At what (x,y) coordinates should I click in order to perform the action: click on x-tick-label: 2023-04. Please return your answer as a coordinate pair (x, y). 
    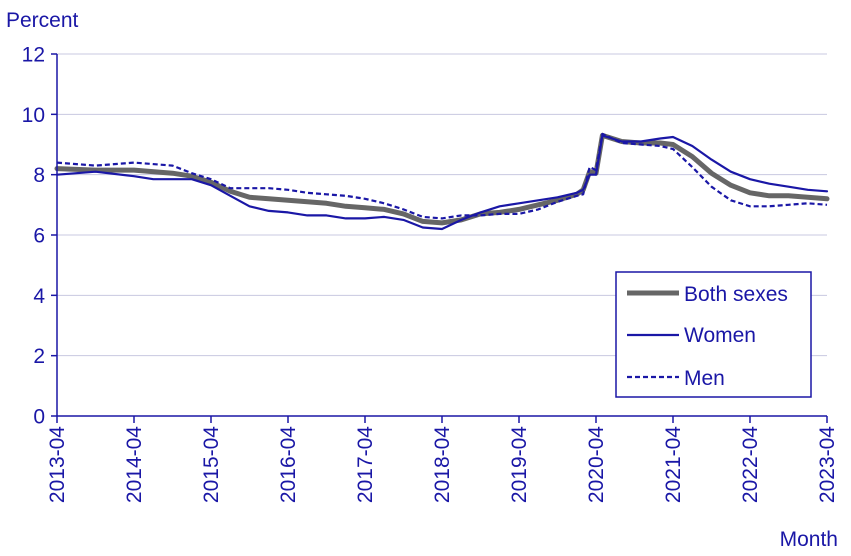
    Looking at the image, I should click on (827, 464).